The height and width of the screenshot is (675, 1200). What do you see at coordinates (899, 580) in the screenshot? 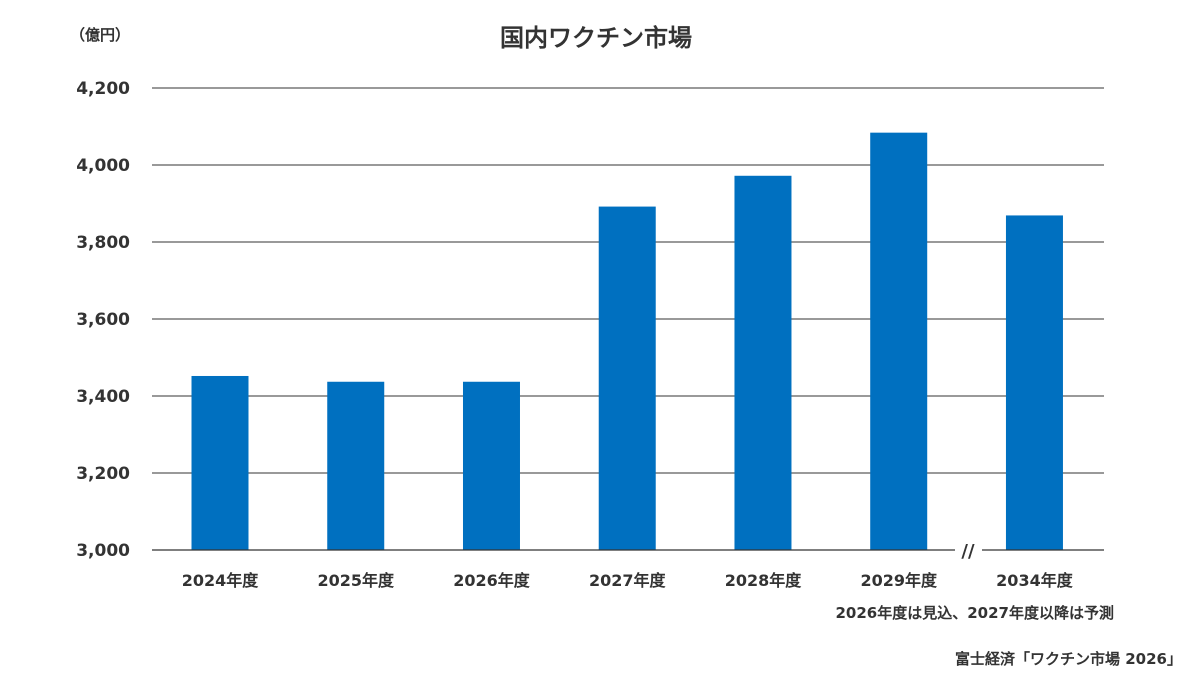
I see `x-tick-label: 2029年度` at bounding box center [899, 580].